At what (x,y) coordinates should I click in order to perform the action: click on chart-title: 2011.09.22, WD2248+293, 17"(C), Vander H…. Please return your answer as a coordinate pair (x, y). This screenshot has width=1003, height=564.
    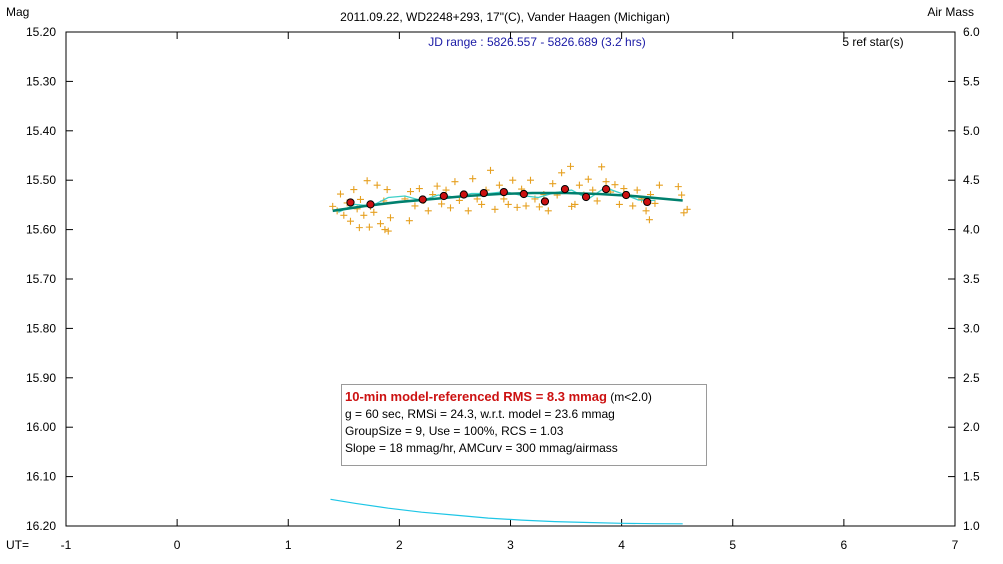
    Looking at the image, I should click on (505, 17).